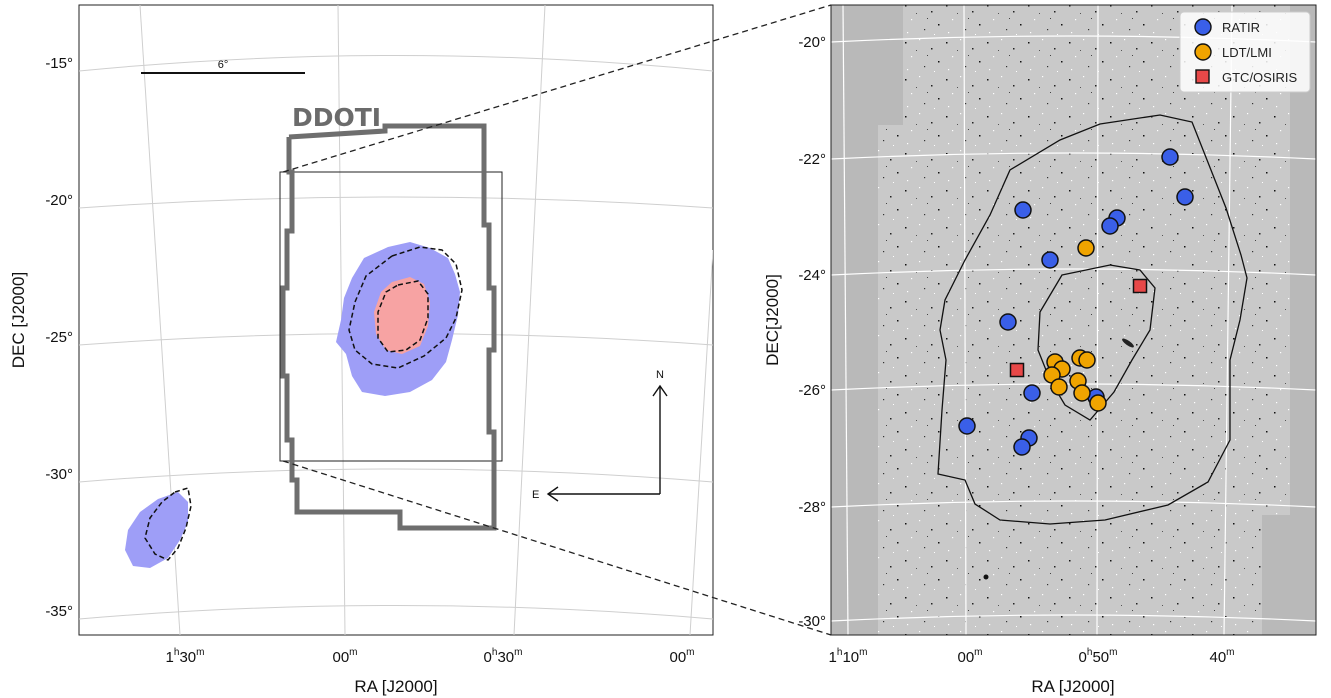 This screenshot has width=1331, height=698. I want to click on legend-box, so click(1245, 52).